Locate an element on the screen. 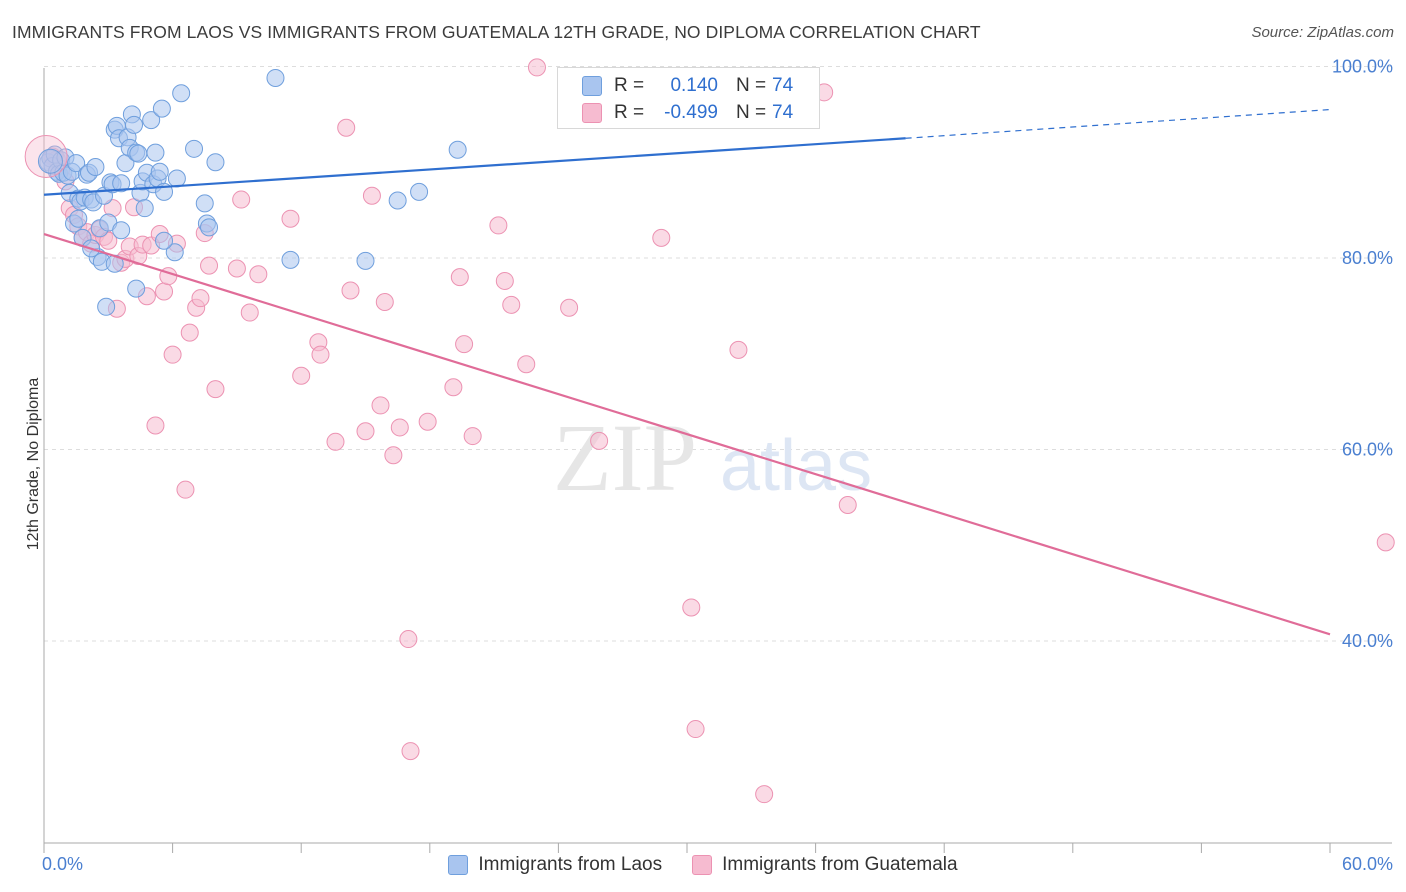  legend-label-laos: Immigrants from Laos is located at coordinates (570, 864).